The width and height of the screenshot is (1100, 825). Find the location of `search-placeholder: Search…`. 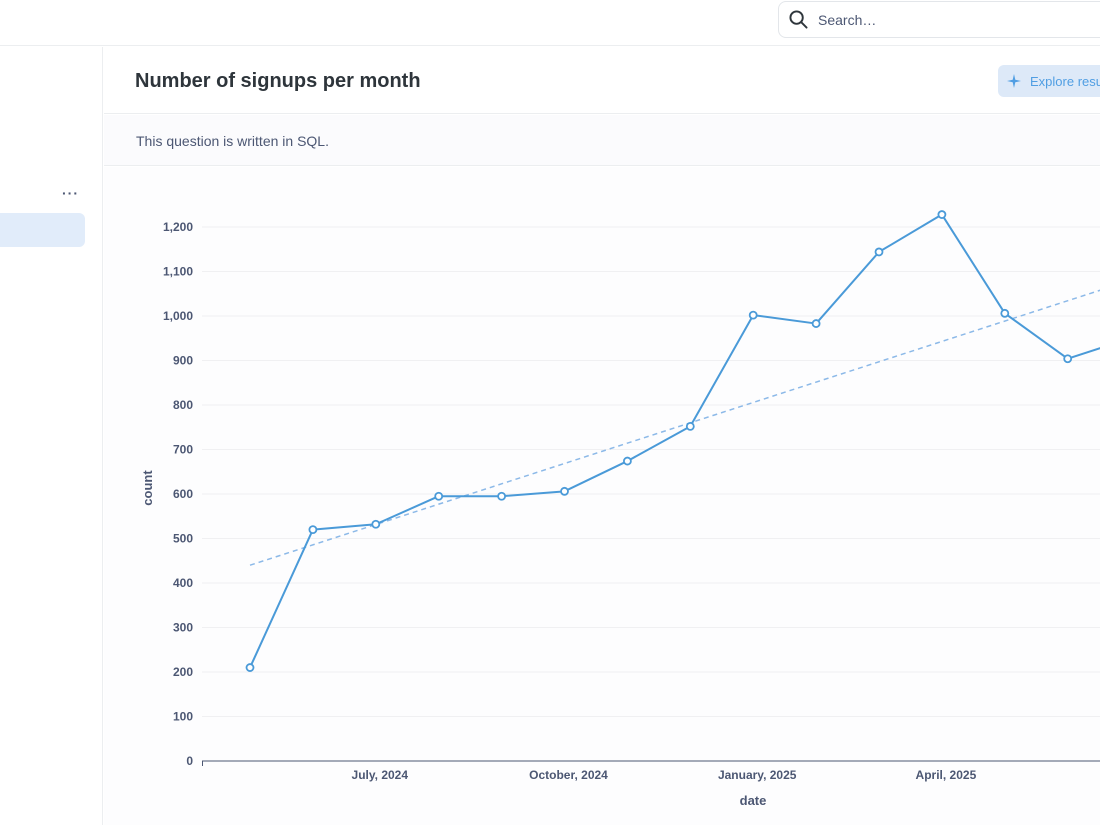

search-placeholder: Search… is located at coordinates (847, 19).